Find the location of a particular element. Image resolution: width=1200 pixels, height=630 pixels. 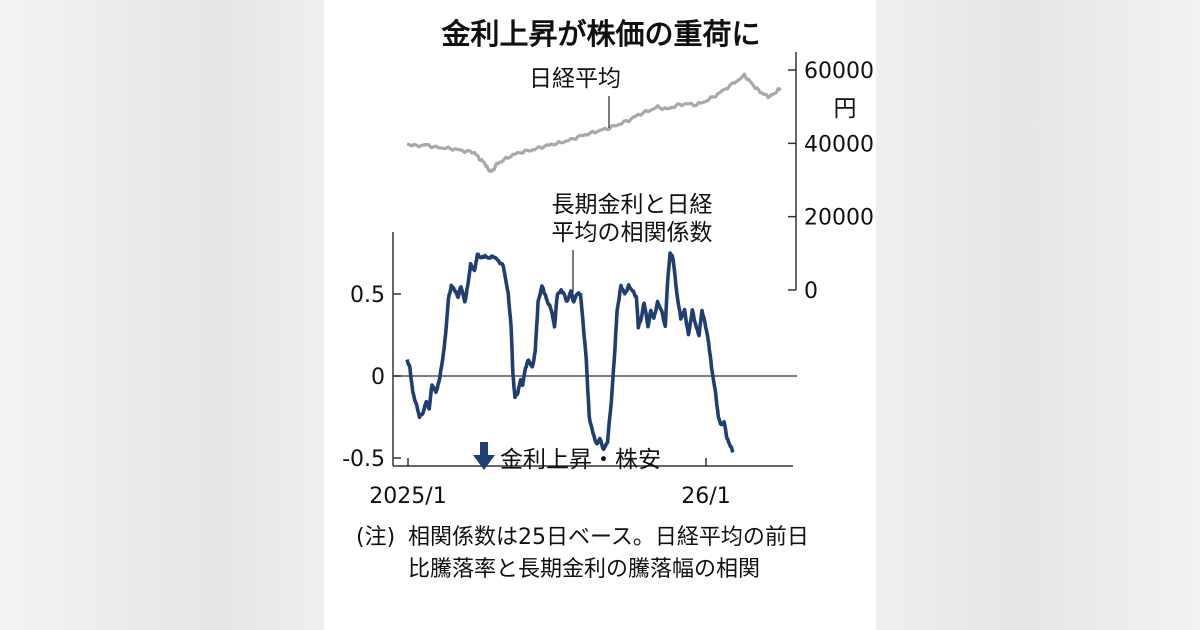

x-axis-ticks: 2025/1 26/1 is located at coordinates (550, 483).